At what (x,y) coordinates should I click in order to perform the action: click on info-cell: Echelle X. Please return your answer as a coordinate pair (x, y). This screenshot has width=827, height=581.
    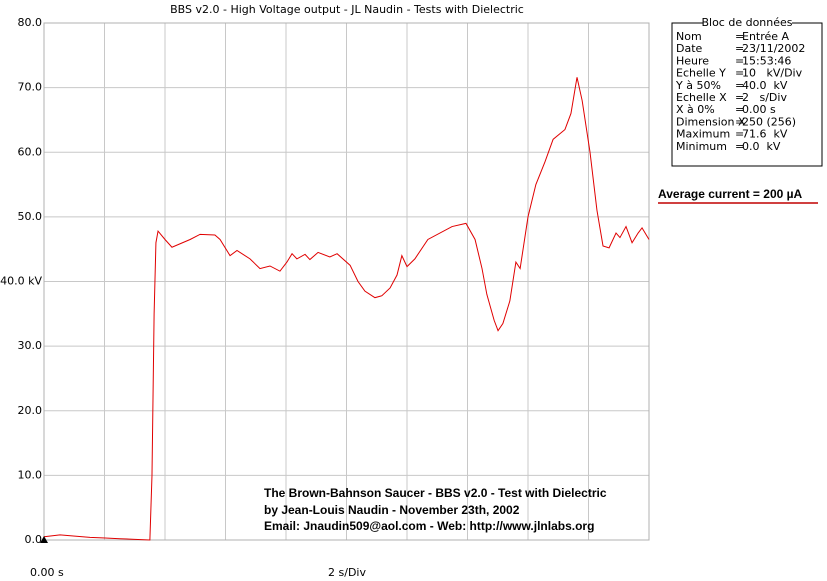
    Looking at the image, I should click on (701, 97).